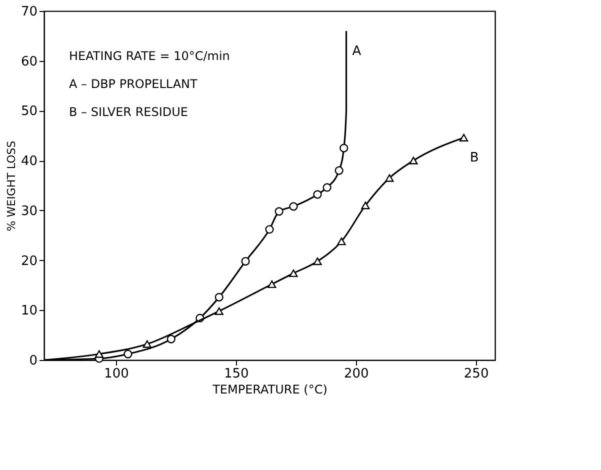 The width and height of the screenshot is (601, 470). Describe the element at coordinates (236, 374) in the screenshot. I see `x-tick-label: 150` at that location.